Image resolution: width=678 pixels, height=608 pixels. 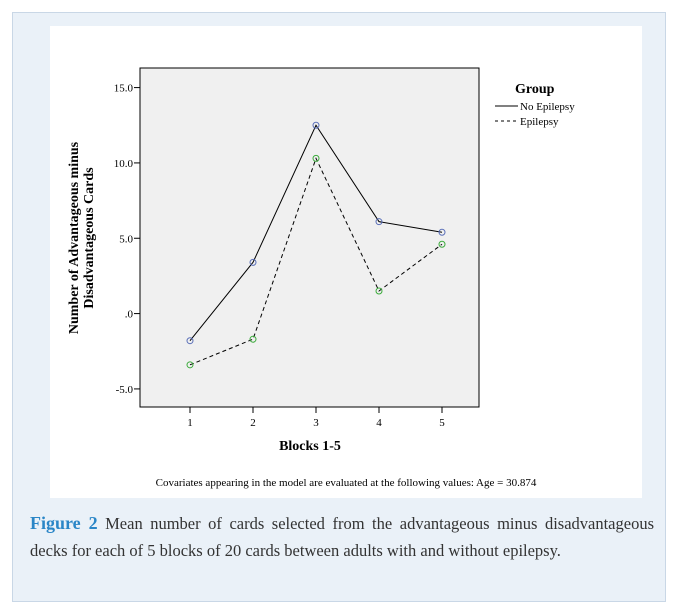 What do you see at coordinates (316, 261) in the screenshot?
I see `series-line-epilepsy` at bounding box center [316, 261].